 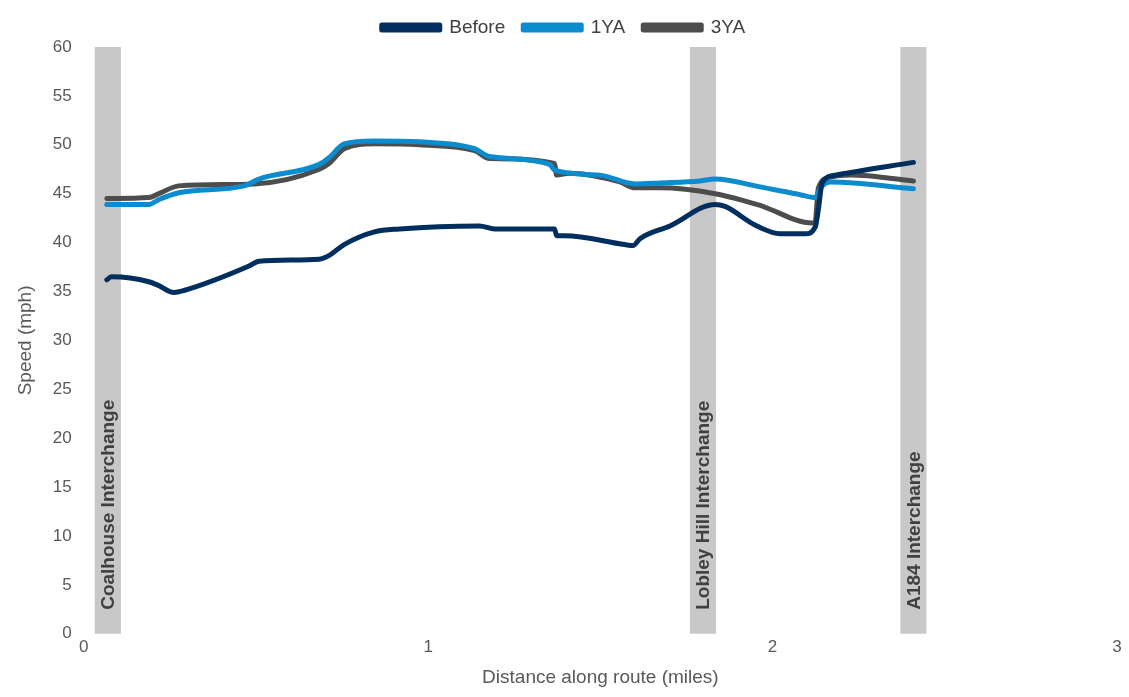 What do you see at coordinates (62, 95) in the screenshot?
I see `y-tick-label: 55` at bounding box center [62, 95].